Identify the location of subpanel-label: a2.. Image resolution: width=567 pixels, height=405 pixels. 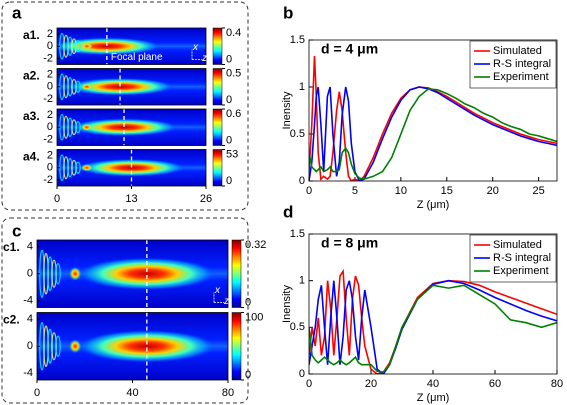
(31, 76).